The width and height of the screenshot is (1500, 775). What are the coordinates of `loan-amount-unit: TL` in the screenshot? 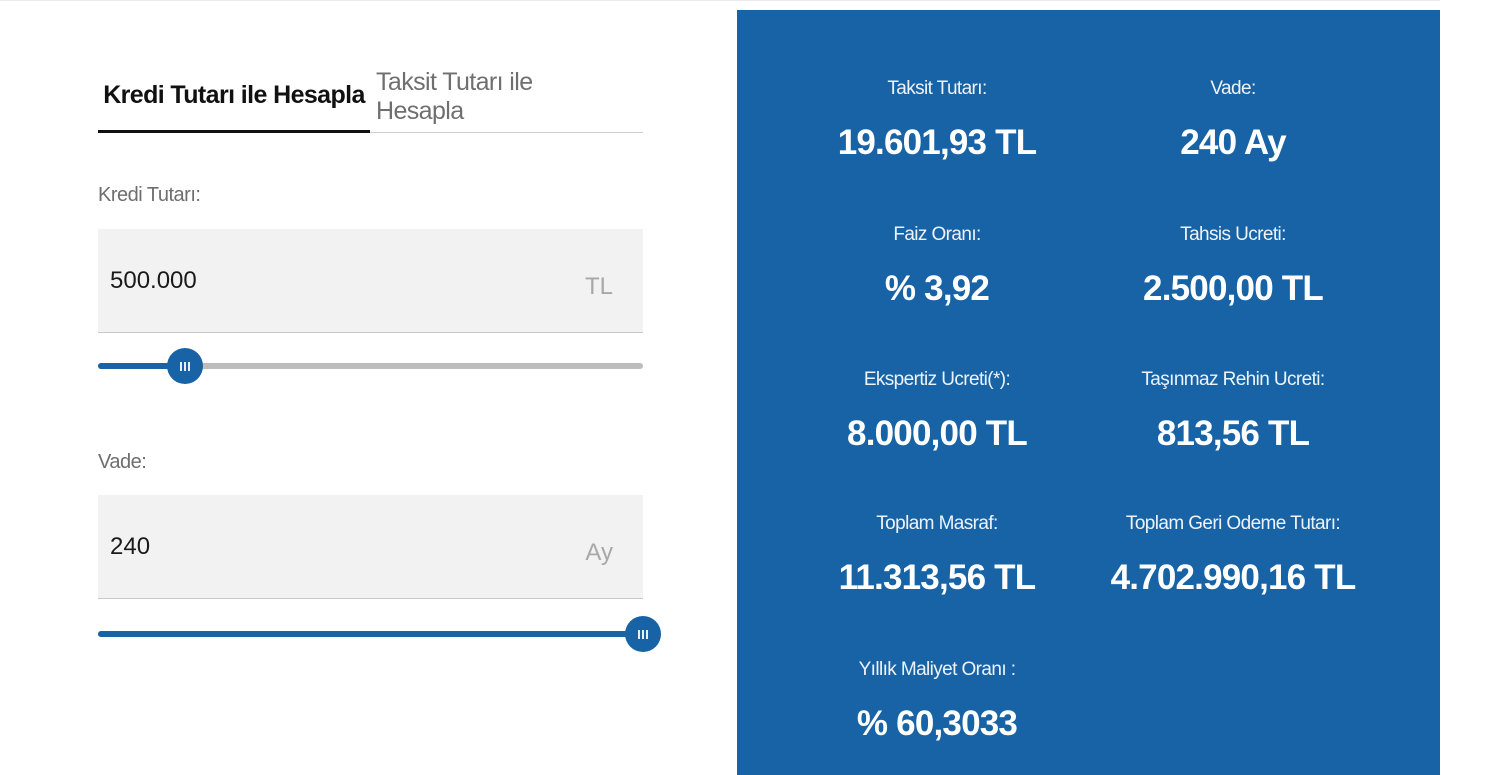 It's located at (598, 286).